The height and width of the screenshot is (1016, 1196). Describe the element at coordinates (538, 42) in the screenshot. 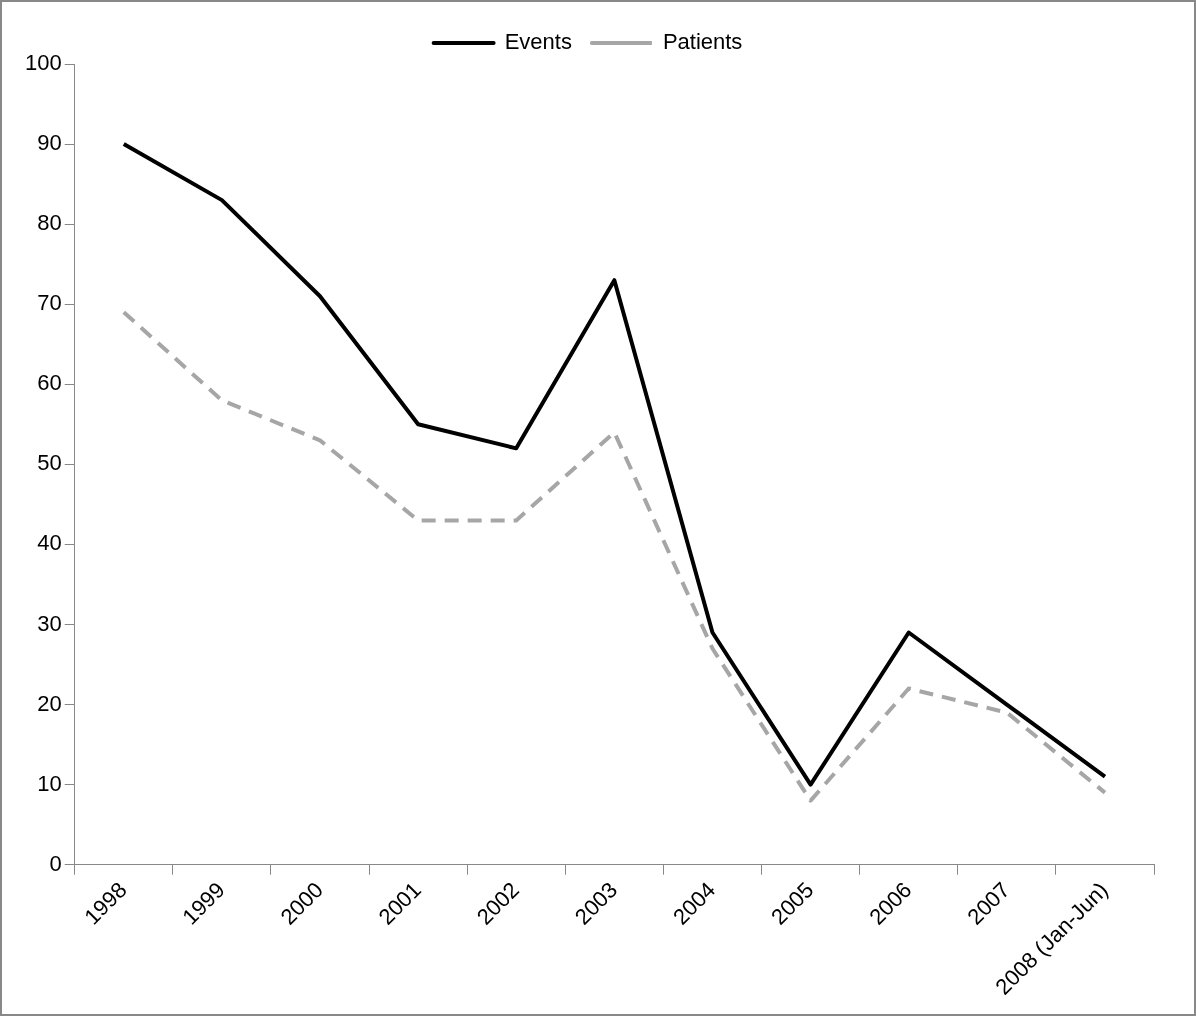

I see `legend-label: Events` at that location.